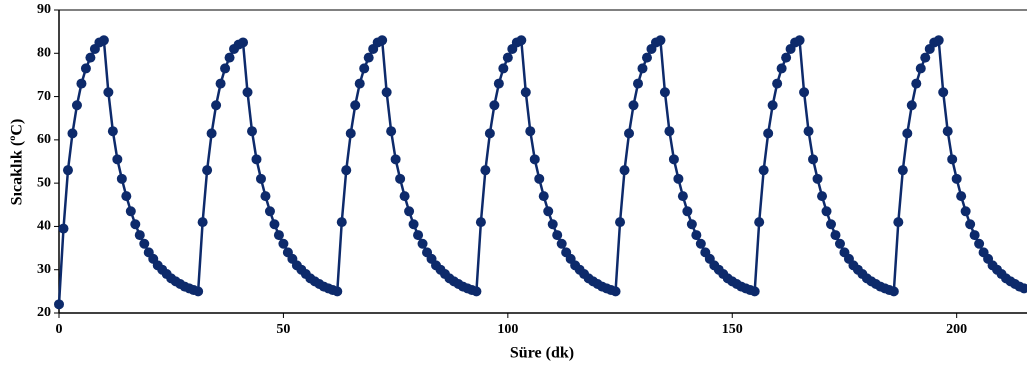 The image size is (1027, 372). I want to click on y-tick-label: 70, so click(44, 96).